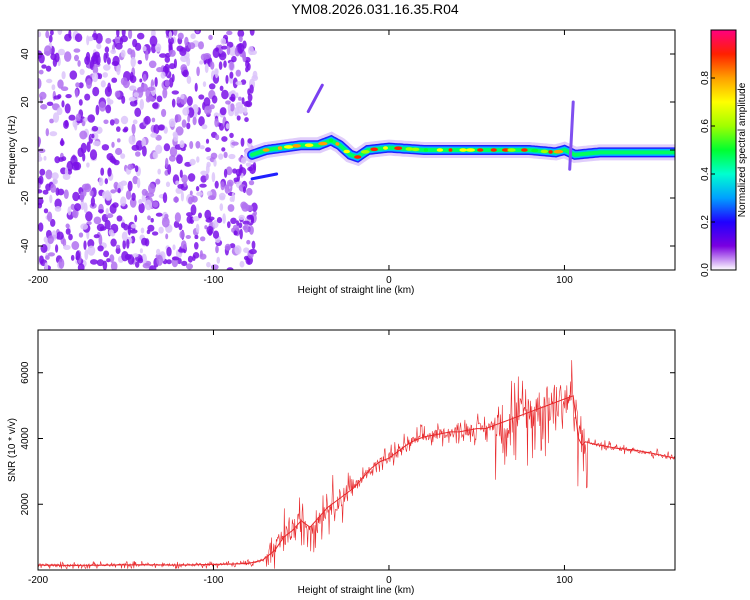  I want to click on snr-x-axis-label: Height of straight line (km), so click(356, 590).